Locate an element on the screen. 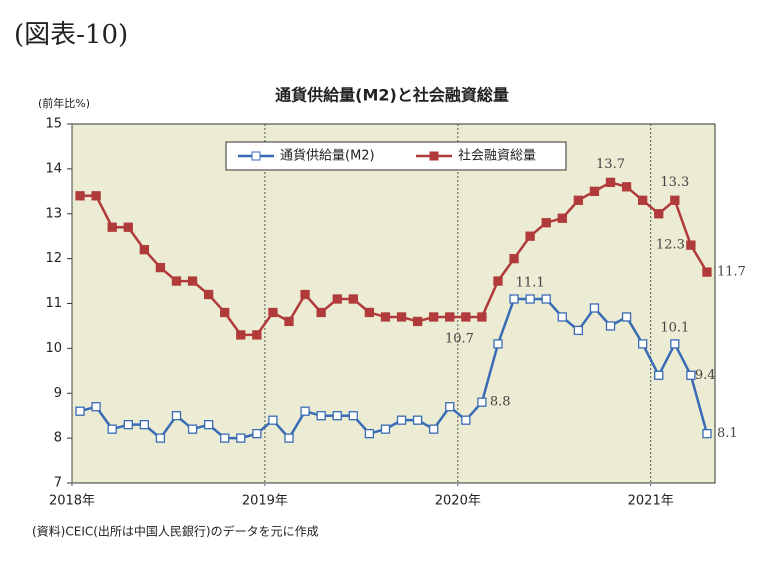 This screenshot has width=782, height=562. x-tick-label: 2019年 is located at coordinates (265, 501).